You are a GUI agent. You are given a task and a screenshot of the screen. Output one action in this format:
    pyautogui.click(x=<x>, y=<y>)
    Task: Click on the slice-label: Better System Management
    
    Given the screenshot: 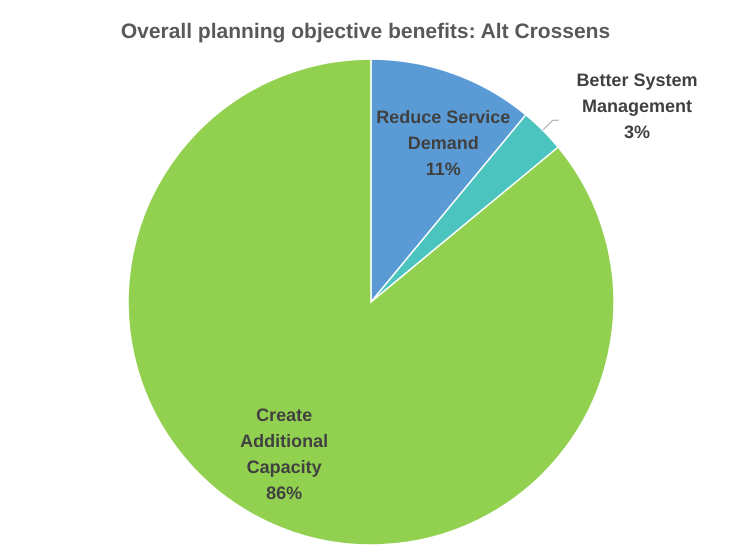 What is the action you would take?
    pyautogui.click(x=637, y=93)
    